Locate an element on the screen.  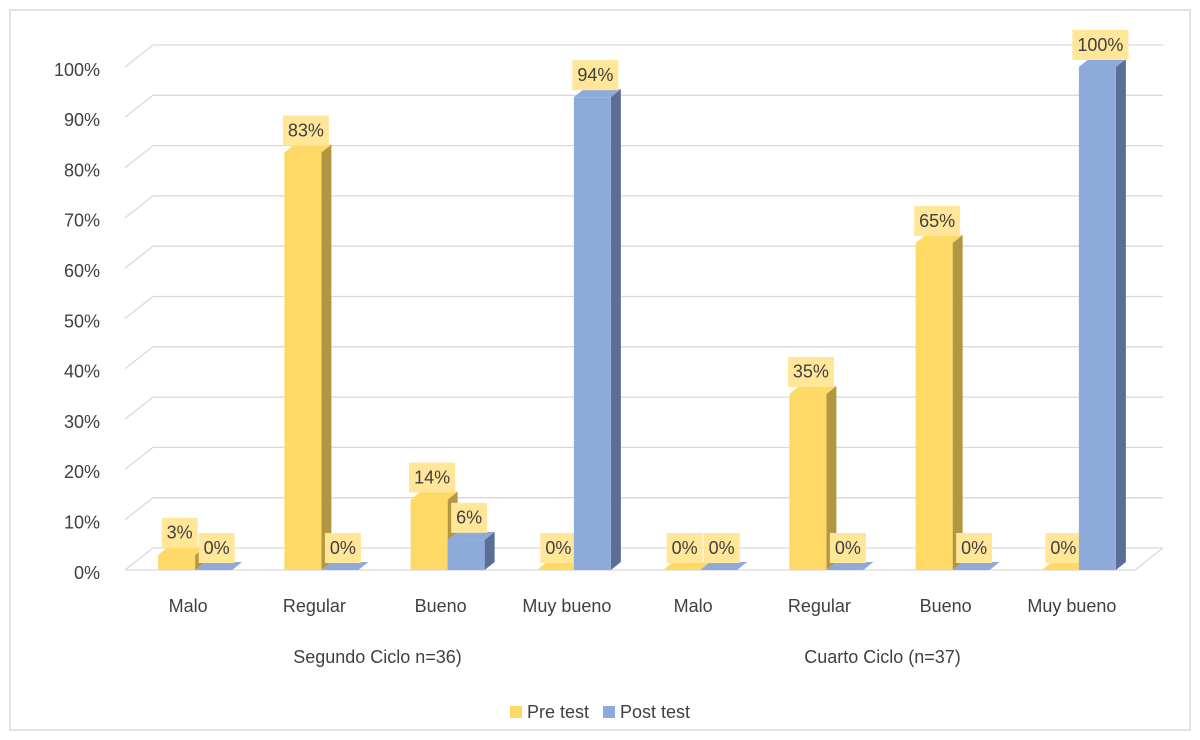
data-label: 3% is located at coordinates (180, 533).